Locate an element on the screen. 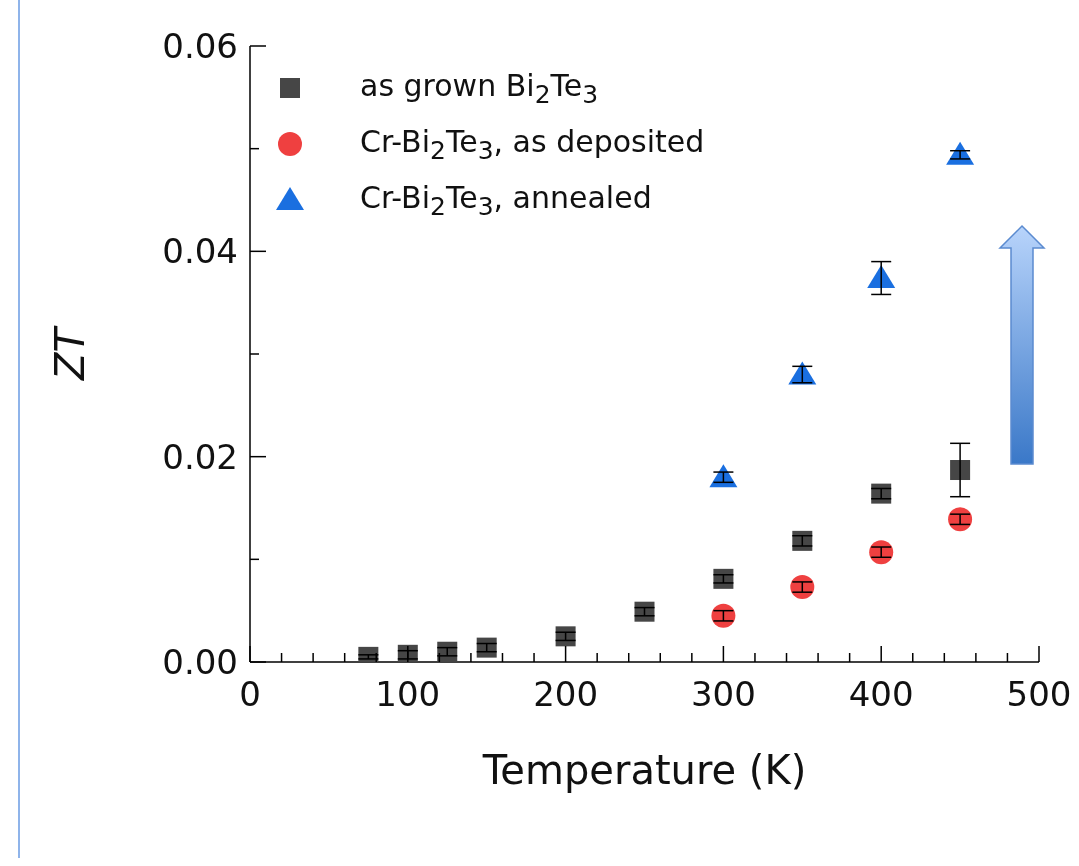 The image size is (1079, 866). legend-label: as grown Bi$_{2}$Te$_{3}$ is located at coordinates (479, 88).